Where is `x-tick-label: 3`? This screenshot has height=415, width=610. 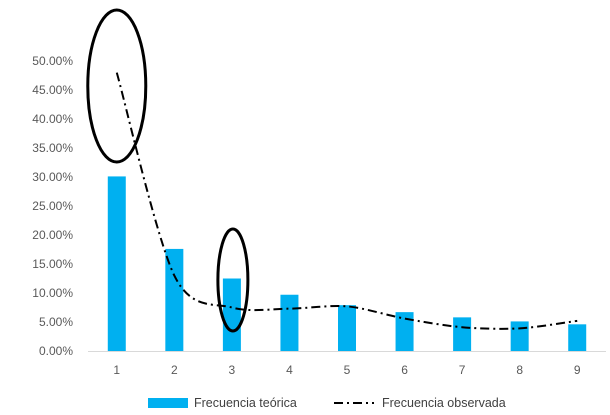 x-tick-label: 3 is located at coordinates (232, 370).